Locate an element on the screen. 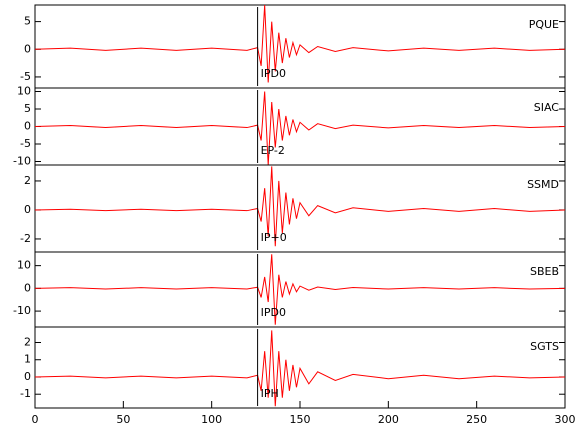 Image resolution: width=580 pixels, height=440 pixels. pick-label: IPH is located at coordinates (270, 393).